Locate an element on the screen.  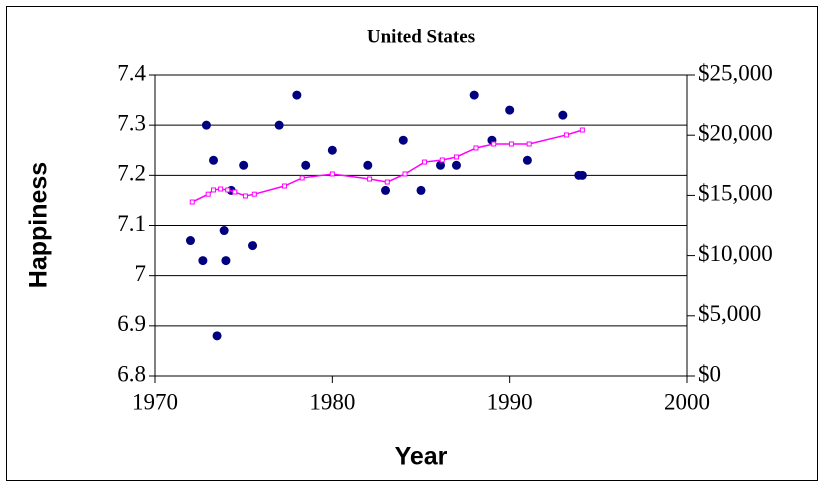
y2-tick-label: $0 is located at coordinates (709, 373).